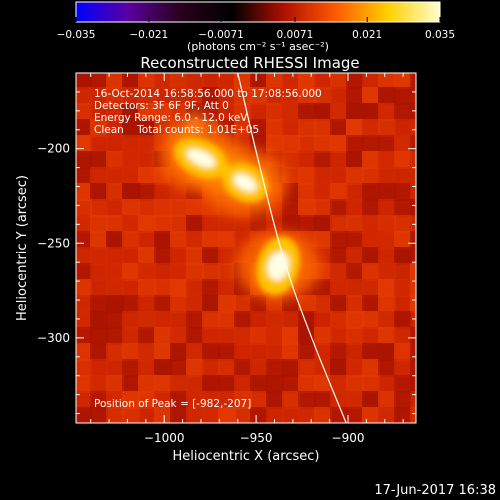  I want to click on chart-title: Reconstructed RHESSI Image, so click(249, 63).